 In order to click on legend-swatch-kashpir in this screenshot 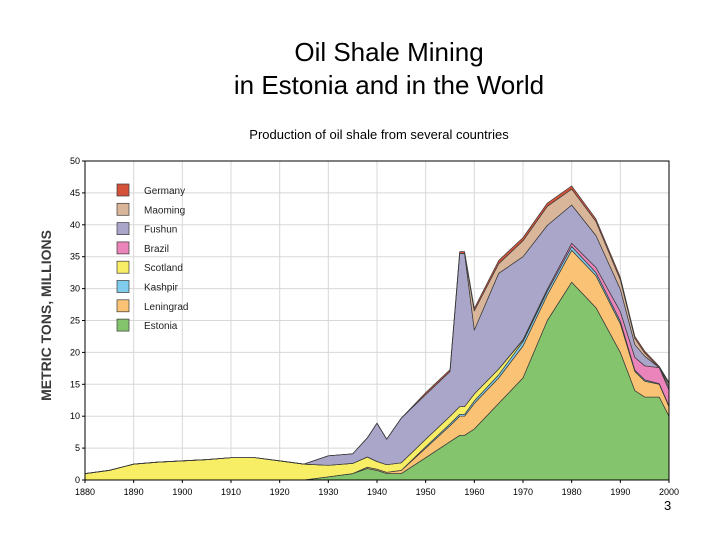, I will do `click(123, 286)`.